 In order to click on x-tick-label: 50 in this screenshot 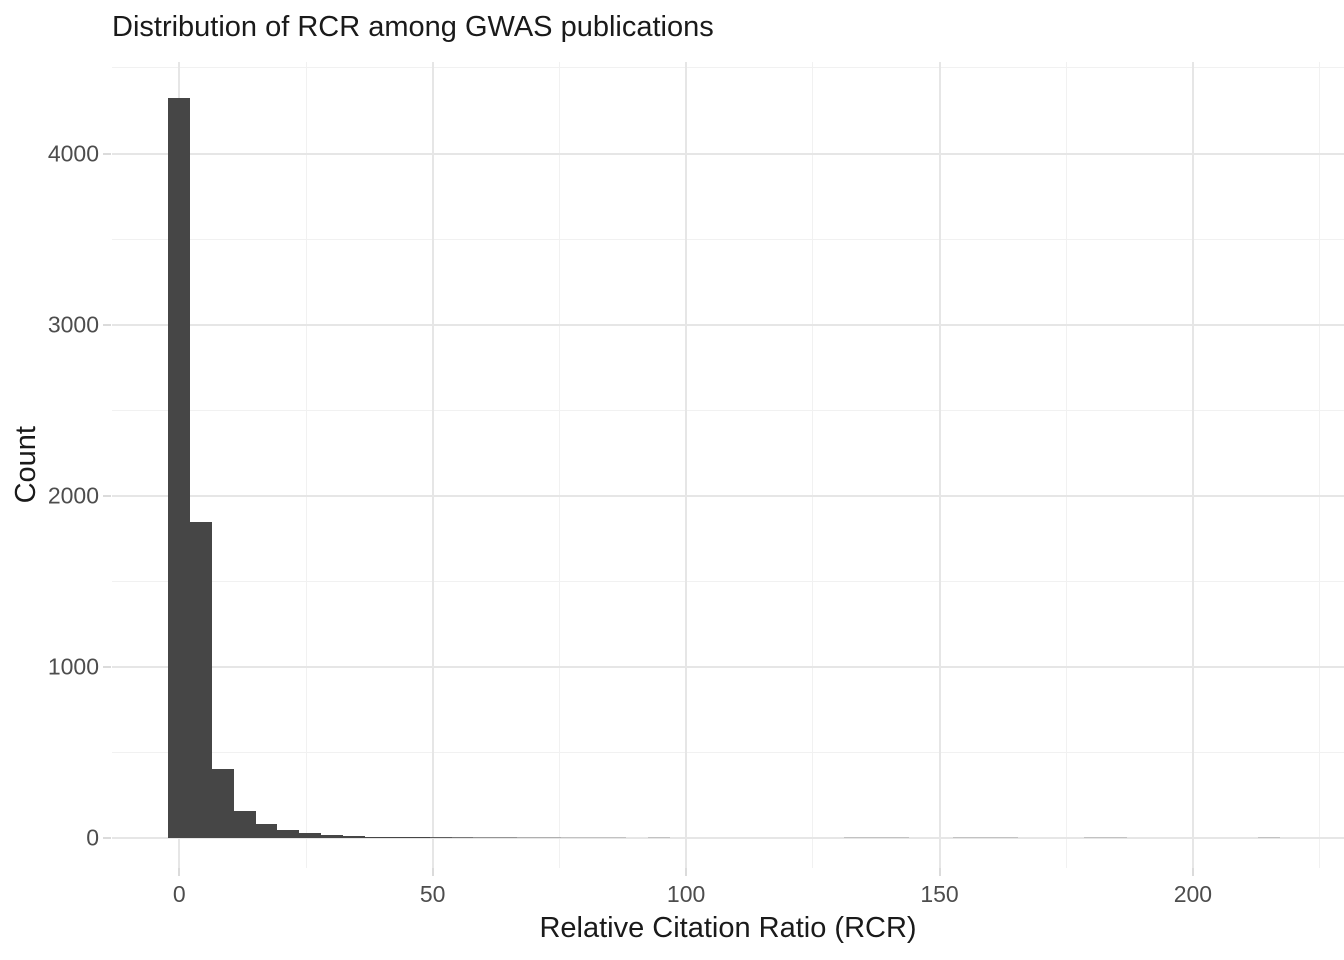, I will do `click(432, 894)`.